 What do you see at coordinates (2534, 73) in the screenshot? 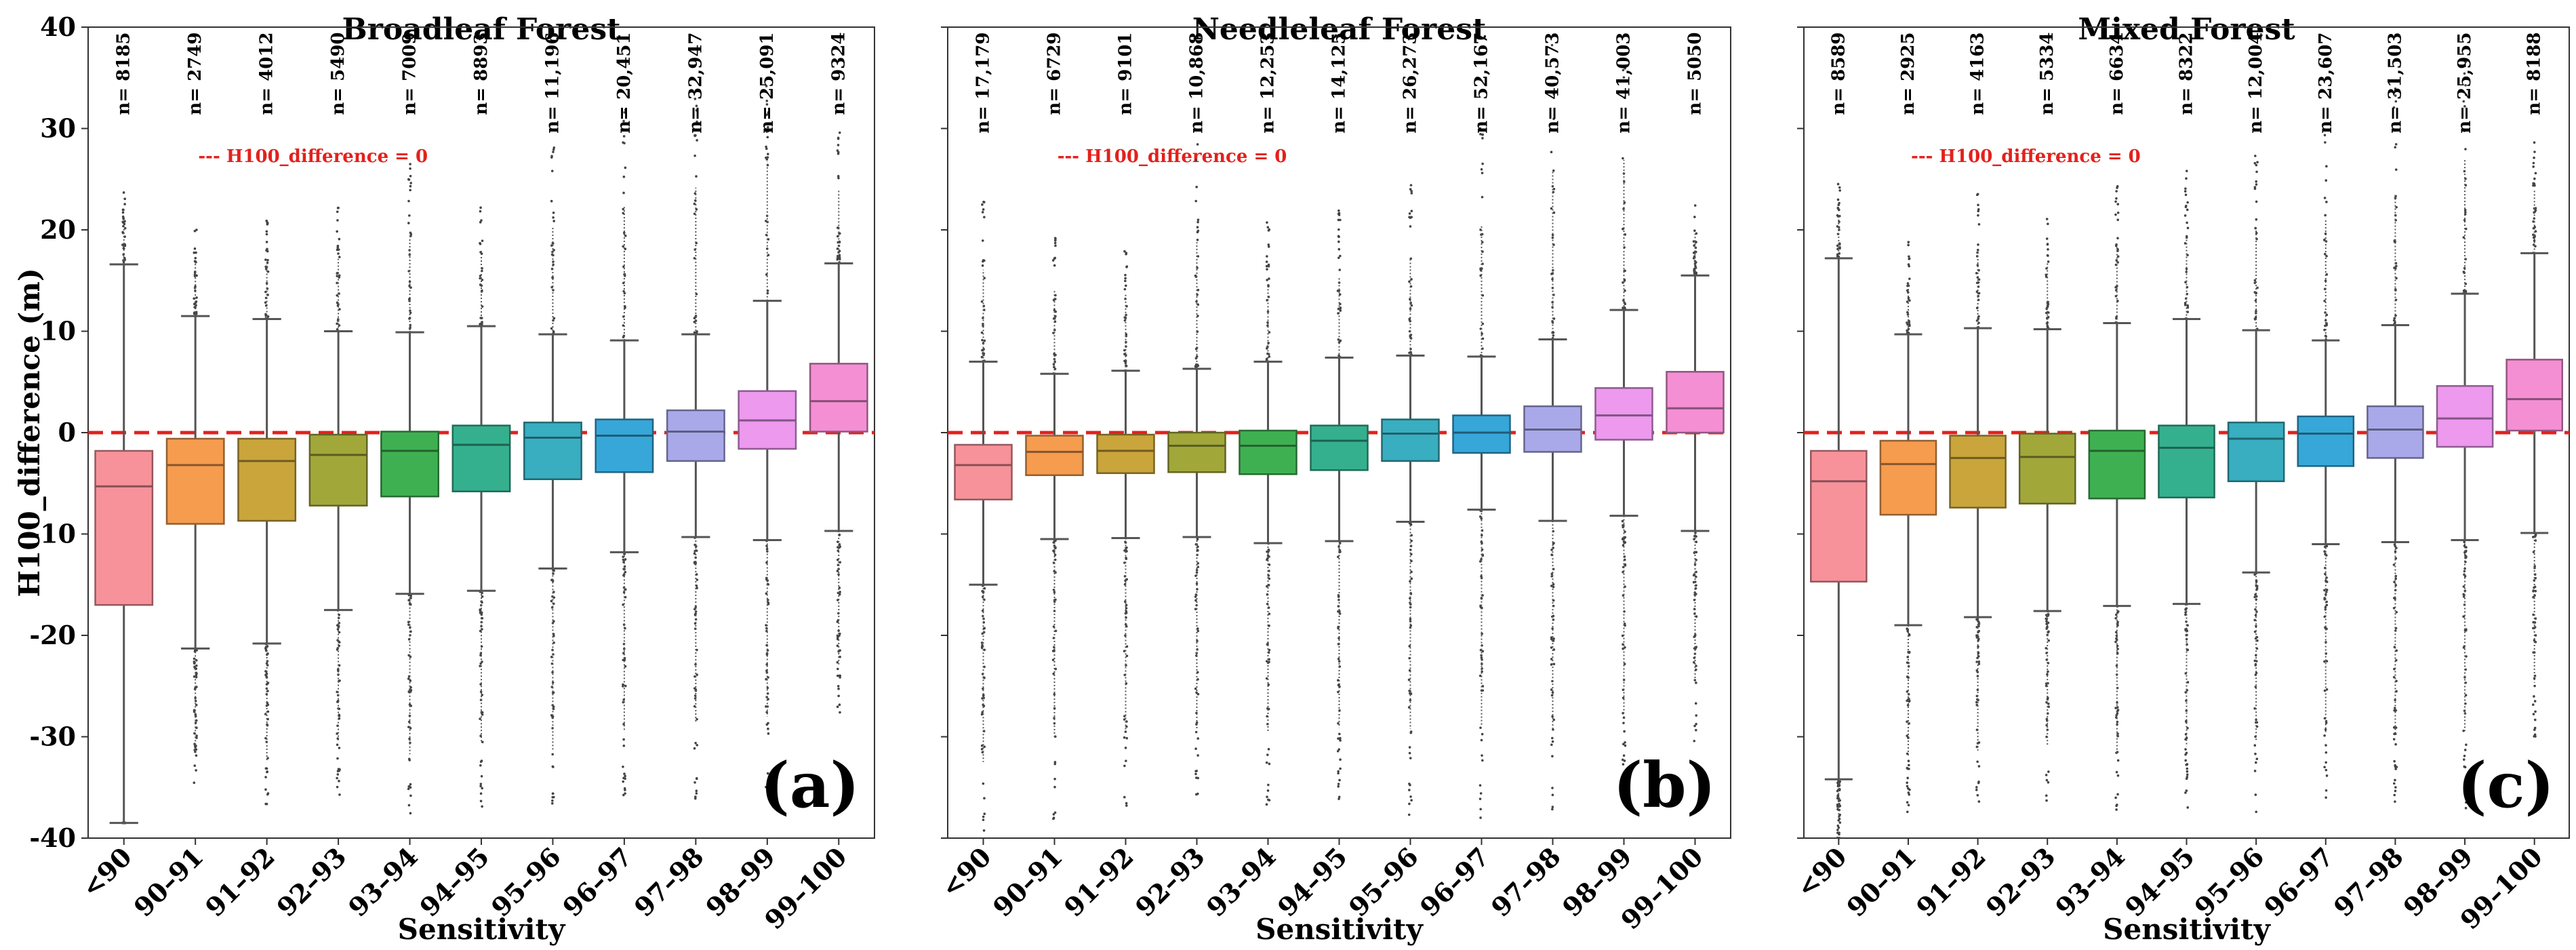
I see `n-label: n= 8188` at bounding box center [2534, 73].